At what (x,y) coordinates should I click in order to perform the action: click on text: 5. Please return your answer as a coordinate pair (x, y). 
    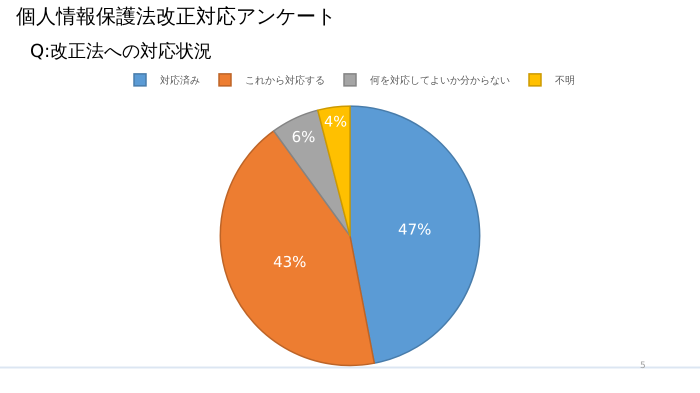
    Looking at the image, I should click on (643, 366).